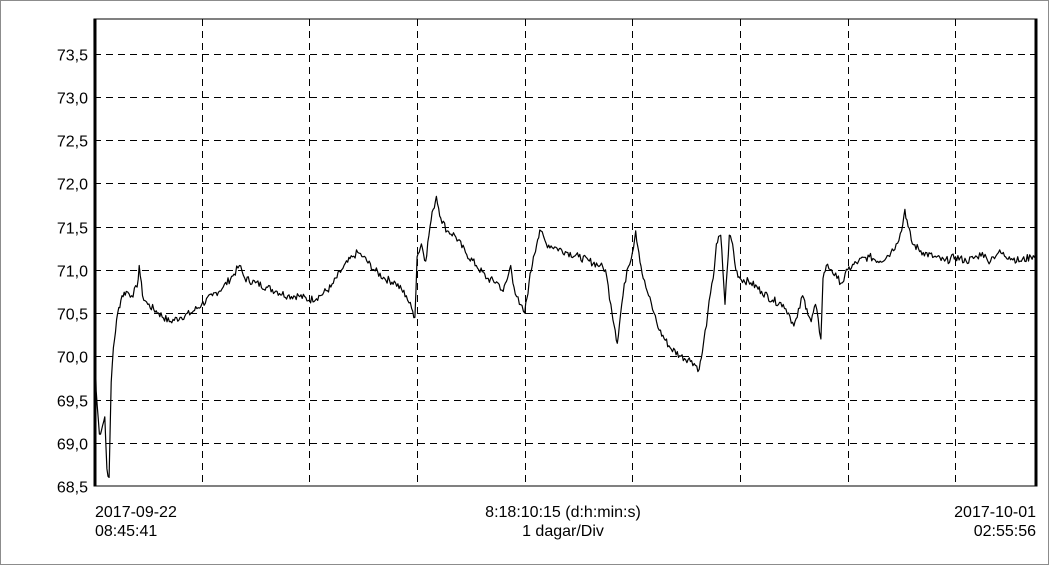  Describe the element at coordinates (995, 512) in the screenshot. I see `x-end-date-label: 2017-10-01` at that location.